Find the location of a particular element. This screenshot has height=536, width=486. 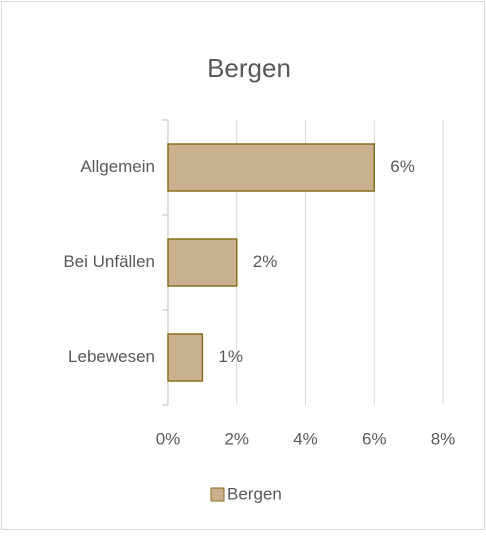

data-label: 1% is located at coordinates (230, 356).